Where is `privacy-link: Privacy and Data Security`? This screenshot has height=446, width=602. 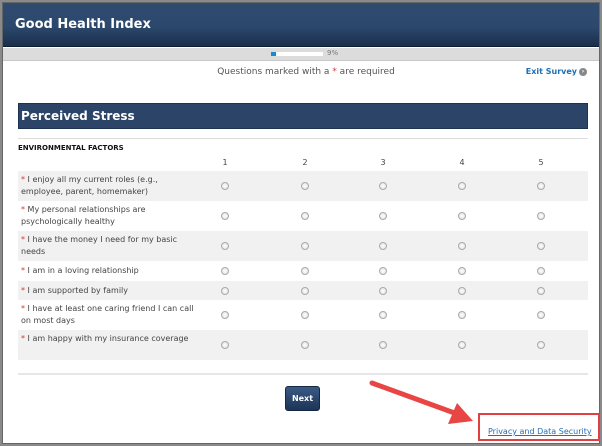 privacy-link: Privacy and Data Security is located at coordinates (539, 427).